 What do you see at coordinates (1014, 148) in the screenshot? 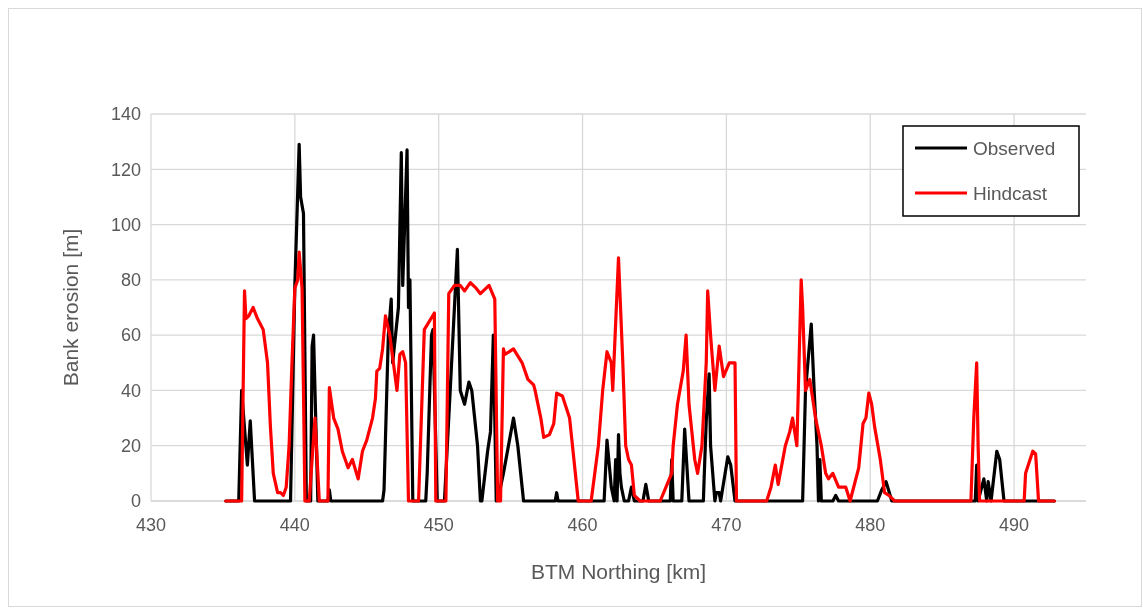
I see `legend-label: Observed` at bounding box center [1014, 148].